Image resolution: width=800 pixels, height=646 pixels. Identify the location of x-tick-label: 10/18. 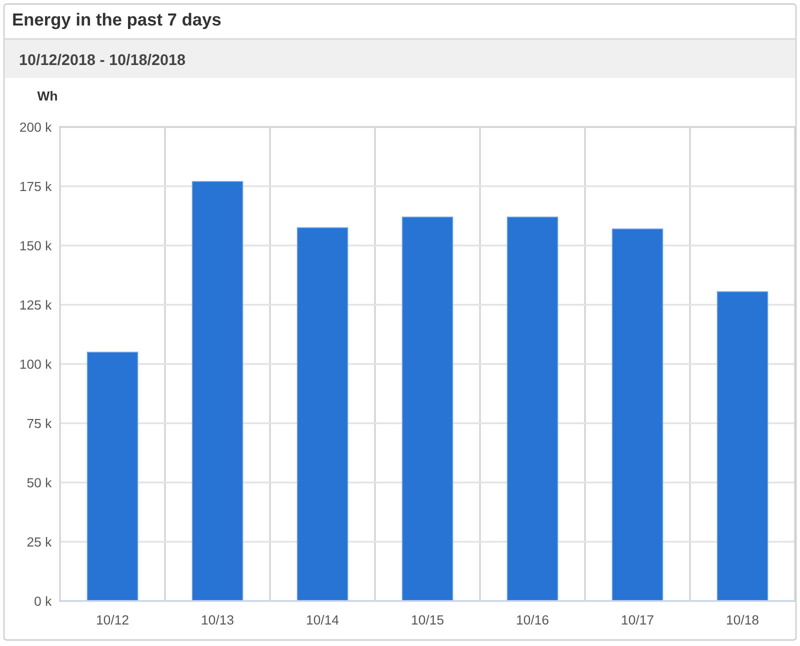
(742, 619).